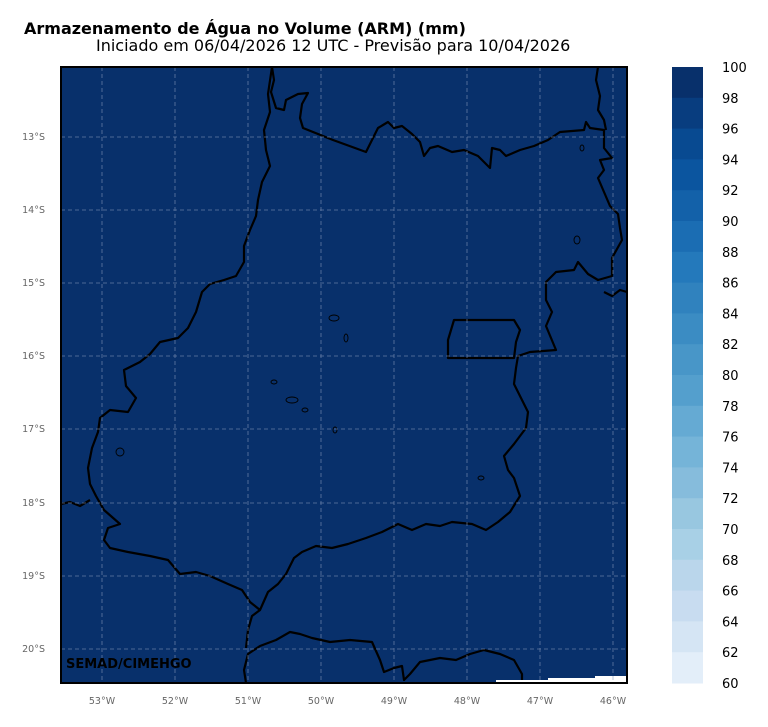 The height and width of the screenshot is (727, 768). What do you see at coordinates (730, 653) in the screenshot?
I see `colorbar-tick-label: 62` at bounding box center [730, 653].